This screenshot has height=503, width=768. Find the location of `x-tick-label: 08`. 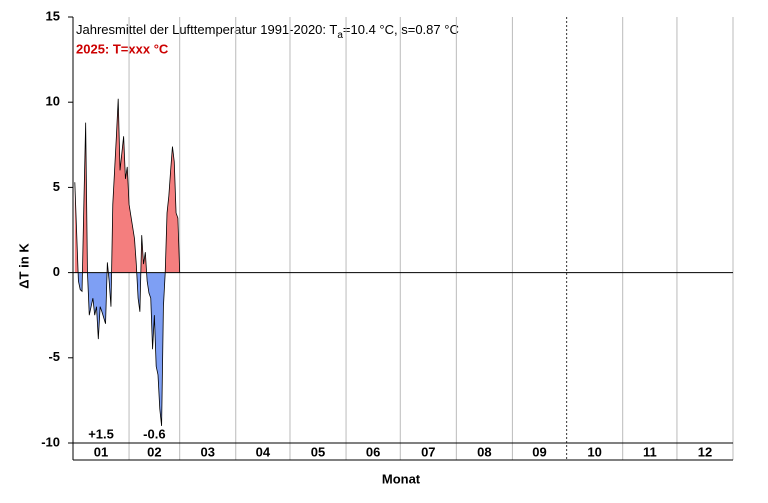

x-tick-label: 08 is located at coordinates (484, 451).